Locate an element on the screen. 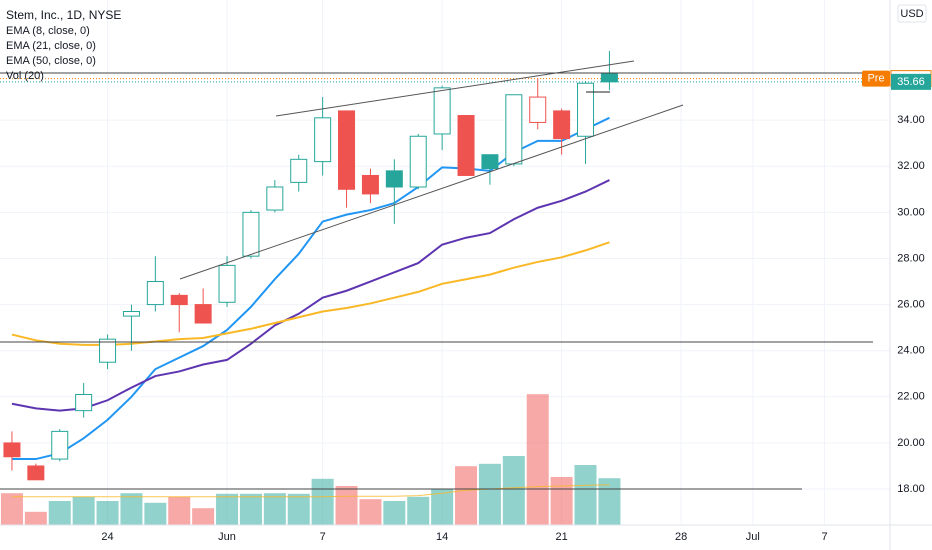  currency-box is located at coordinates (912, 13).